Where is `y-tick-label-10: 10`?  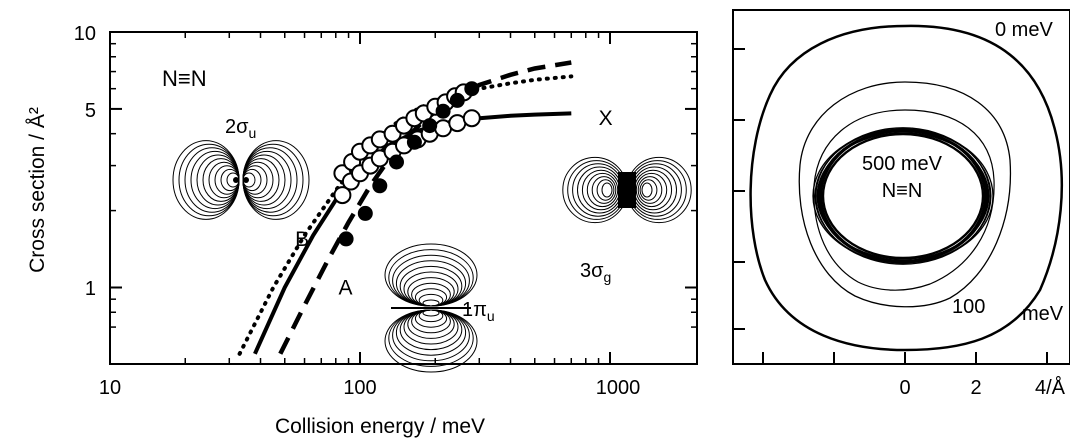 y-tick-label-10: 10 is located at coordinates (85, 34).